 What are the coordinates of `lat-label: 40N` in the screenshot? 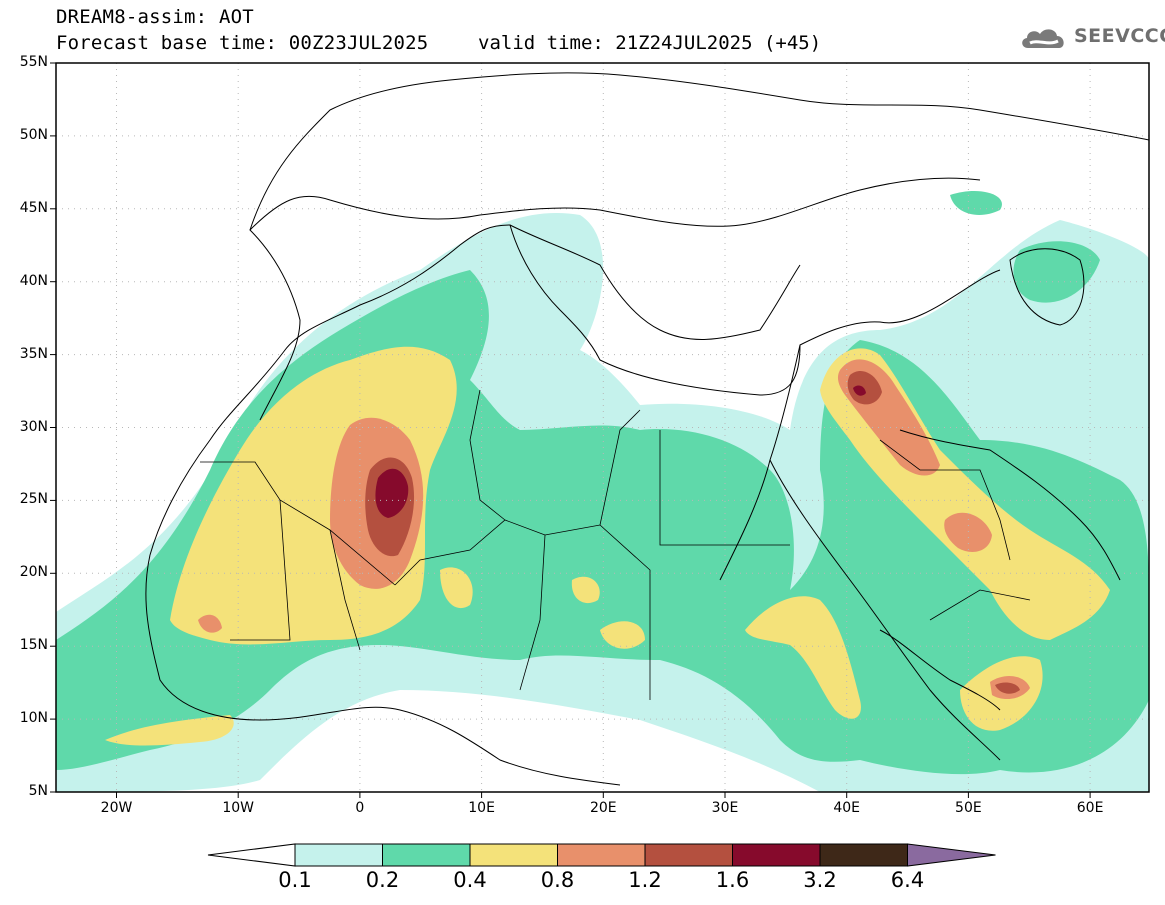 It's located at (33, 280).